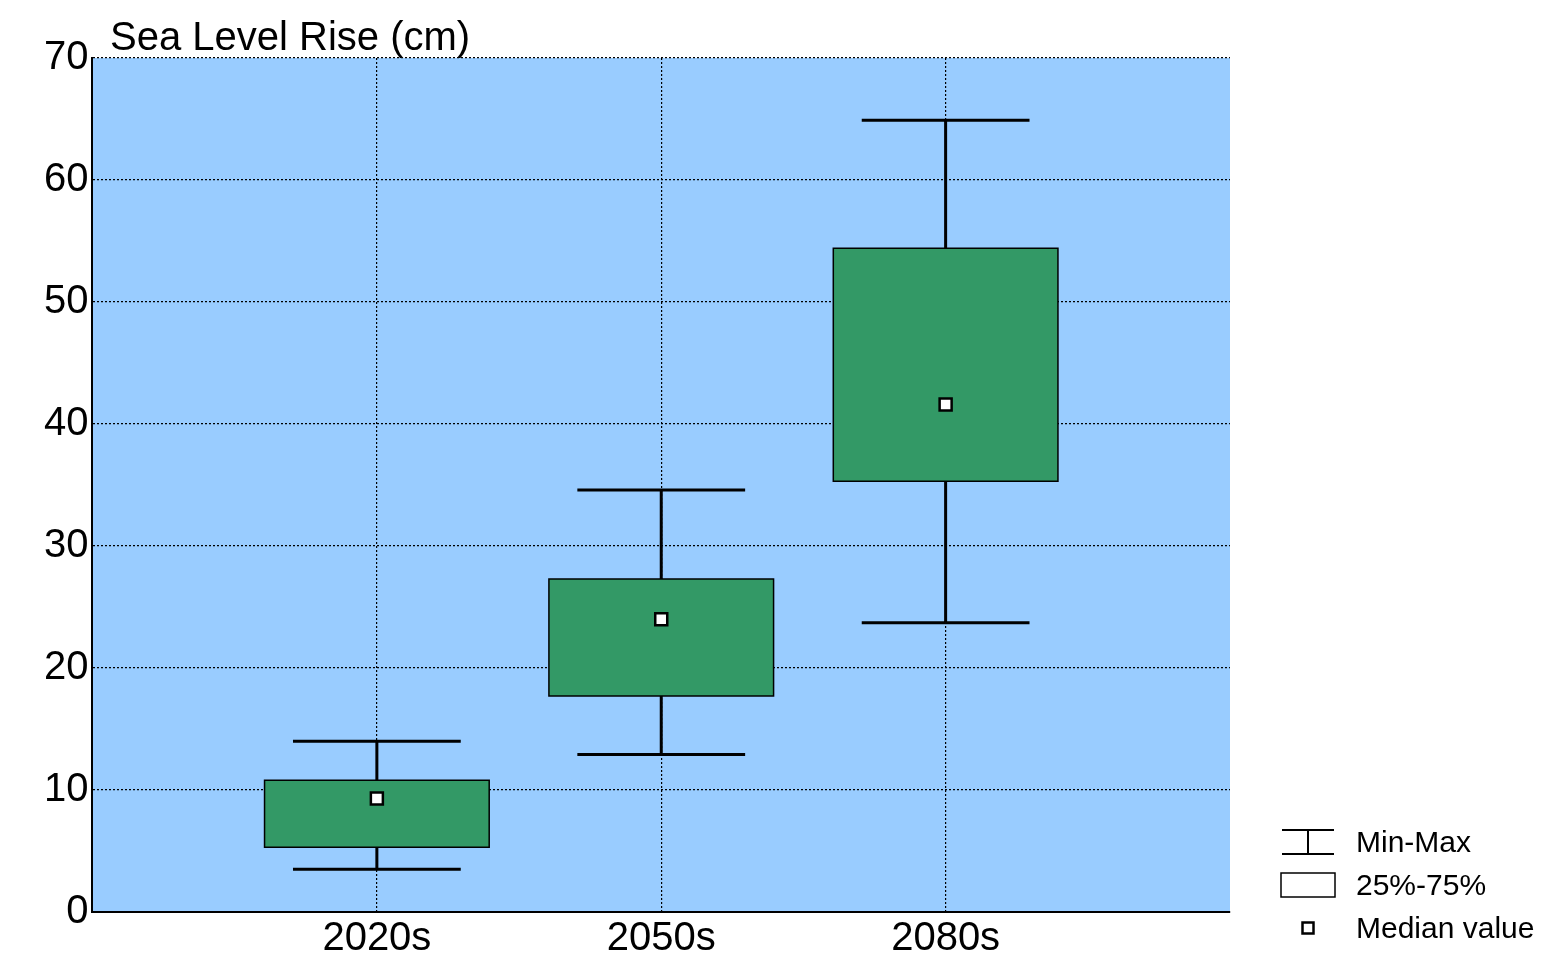 Image resolution: width=1560 pixels, height=976 pixels. I want to click on y-tick-label: 20, so click(66, 665).